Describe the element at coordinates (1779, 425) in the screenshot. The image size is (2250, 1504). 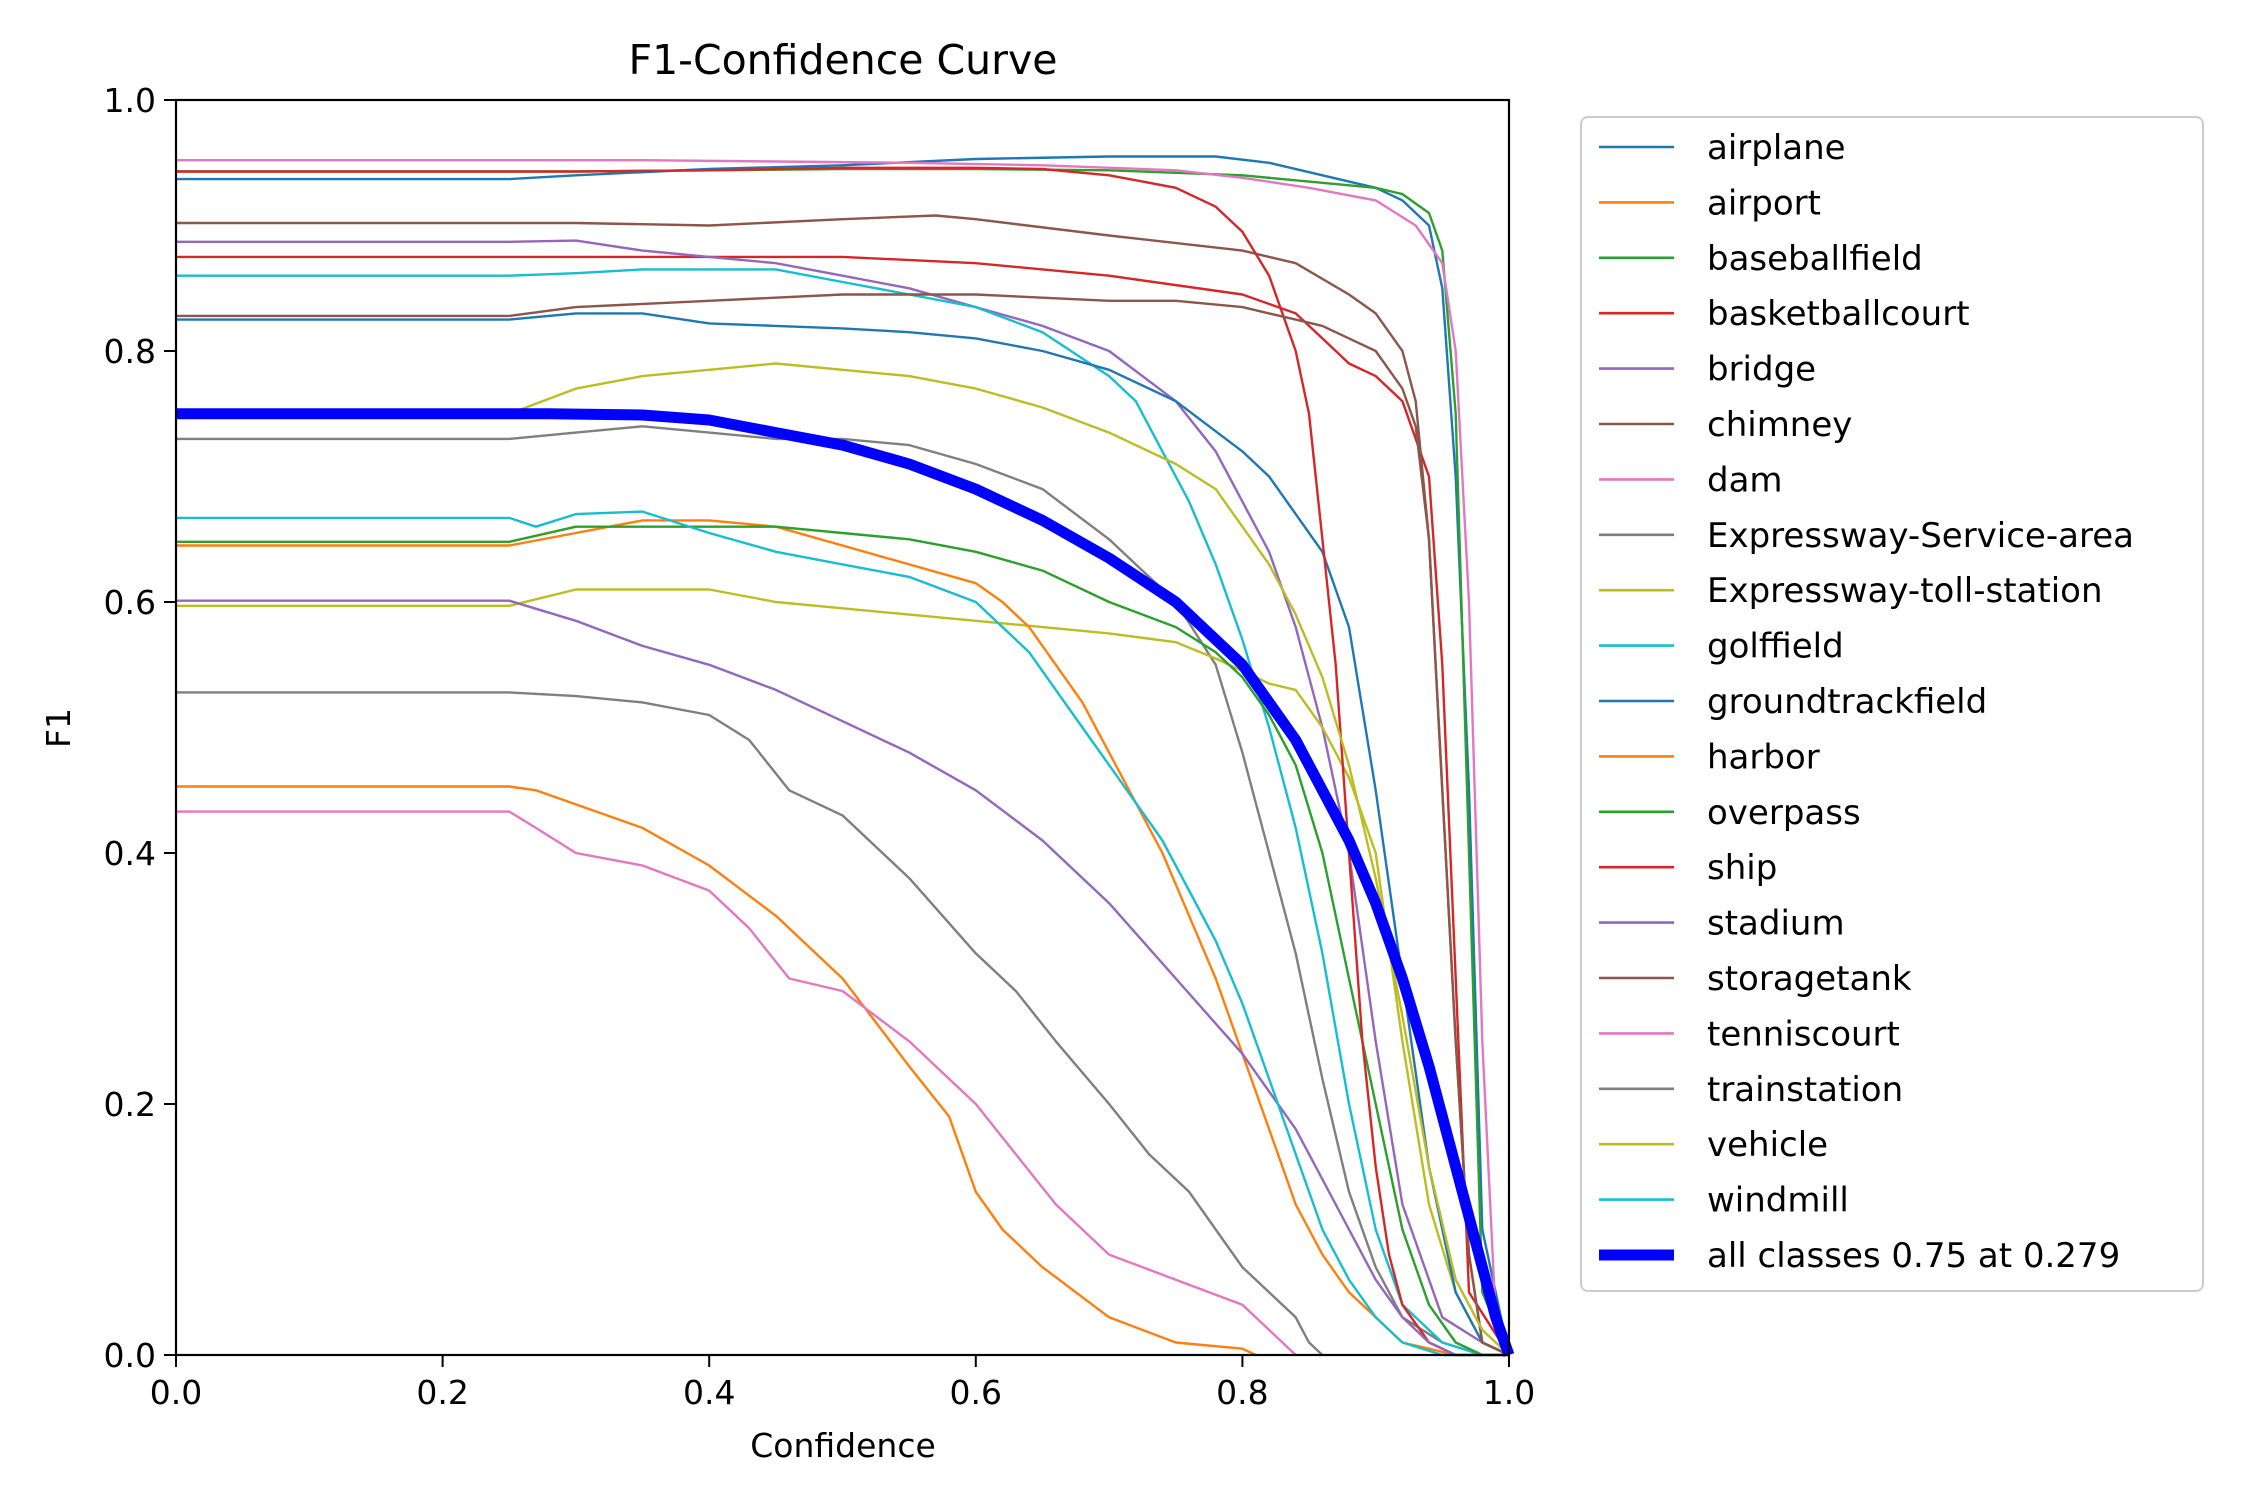
I see `legend-label: chimney` at that location.